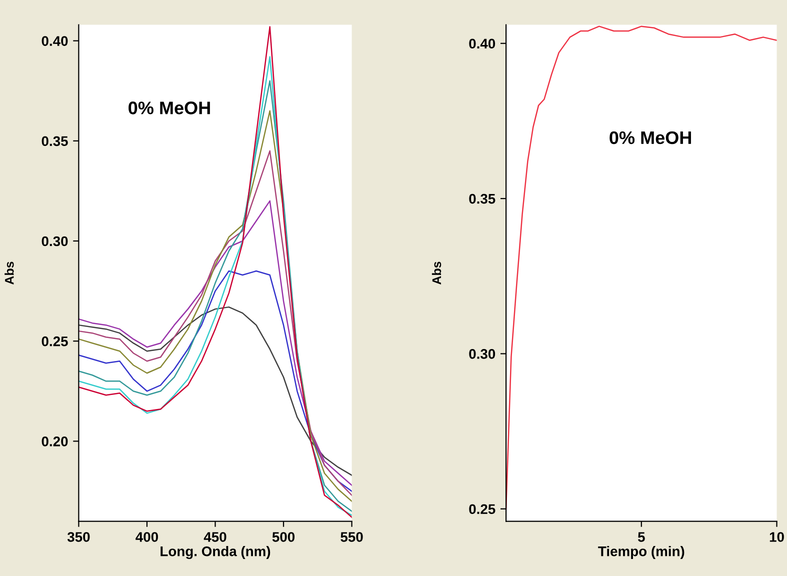  Describe the element at coordinates (777, 537) in the screenshot. I see `x-tick-label: 10` at that location.